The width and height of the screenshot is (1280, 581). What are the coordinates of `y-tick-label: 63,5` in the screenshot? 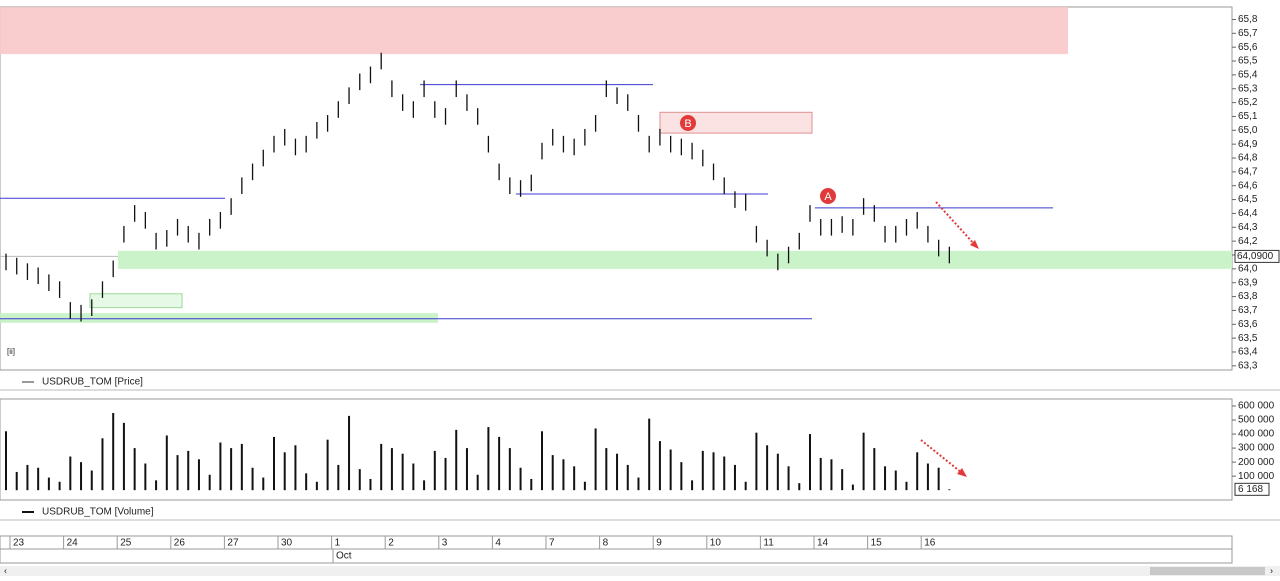 It's located at (1248, 338).